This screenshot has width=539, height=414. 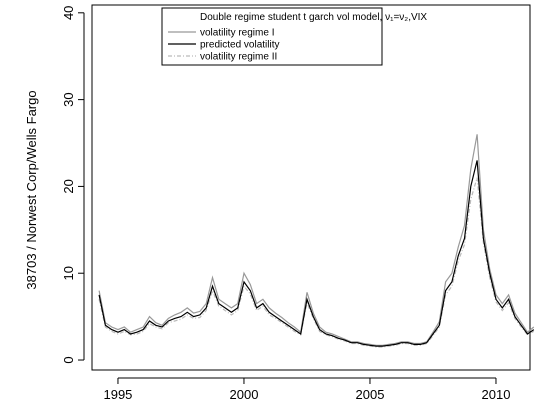 I want to click on legend-label: predicted volatility, so click(x=239, y=45).